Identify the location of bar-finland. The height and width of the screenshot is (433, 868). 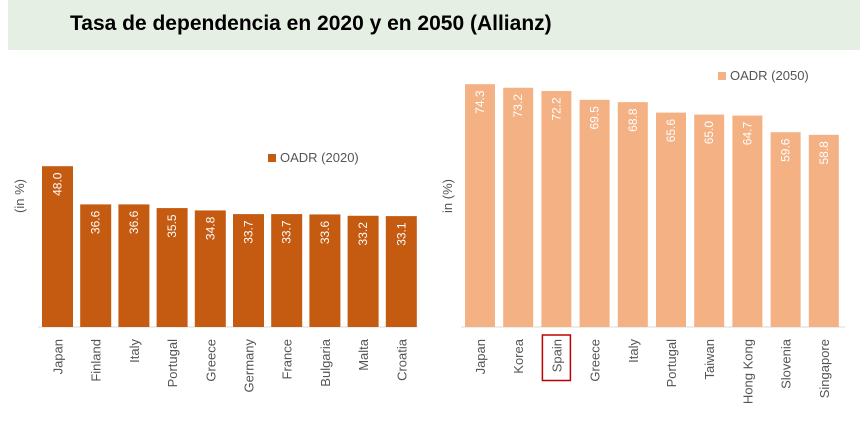
(96, 265).